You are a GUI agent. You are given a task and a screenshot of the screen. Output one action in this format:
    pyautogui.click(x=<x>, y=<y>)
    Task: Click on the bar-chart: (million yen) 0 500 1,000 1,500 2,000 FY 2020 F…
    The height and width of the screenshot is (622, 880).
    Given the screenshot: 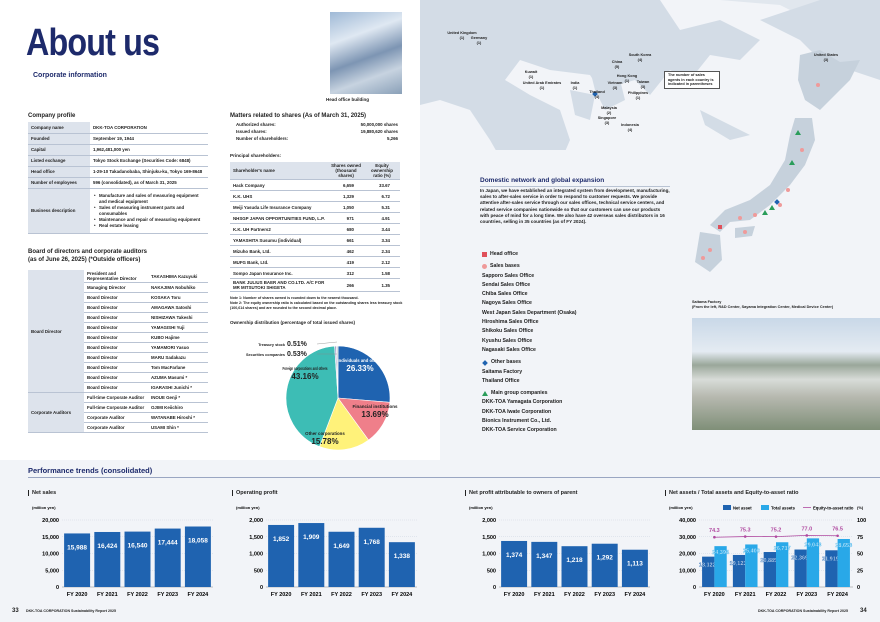 What is the action you would take?
    pyautogui.click(x=559, y=551)
    